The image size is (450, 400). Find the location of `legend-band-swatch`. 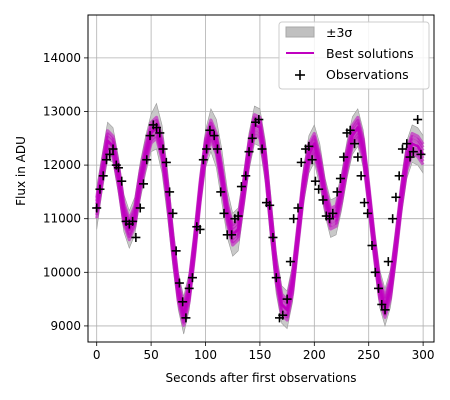

legend-band-swatch is located at coordinates (300, 32).